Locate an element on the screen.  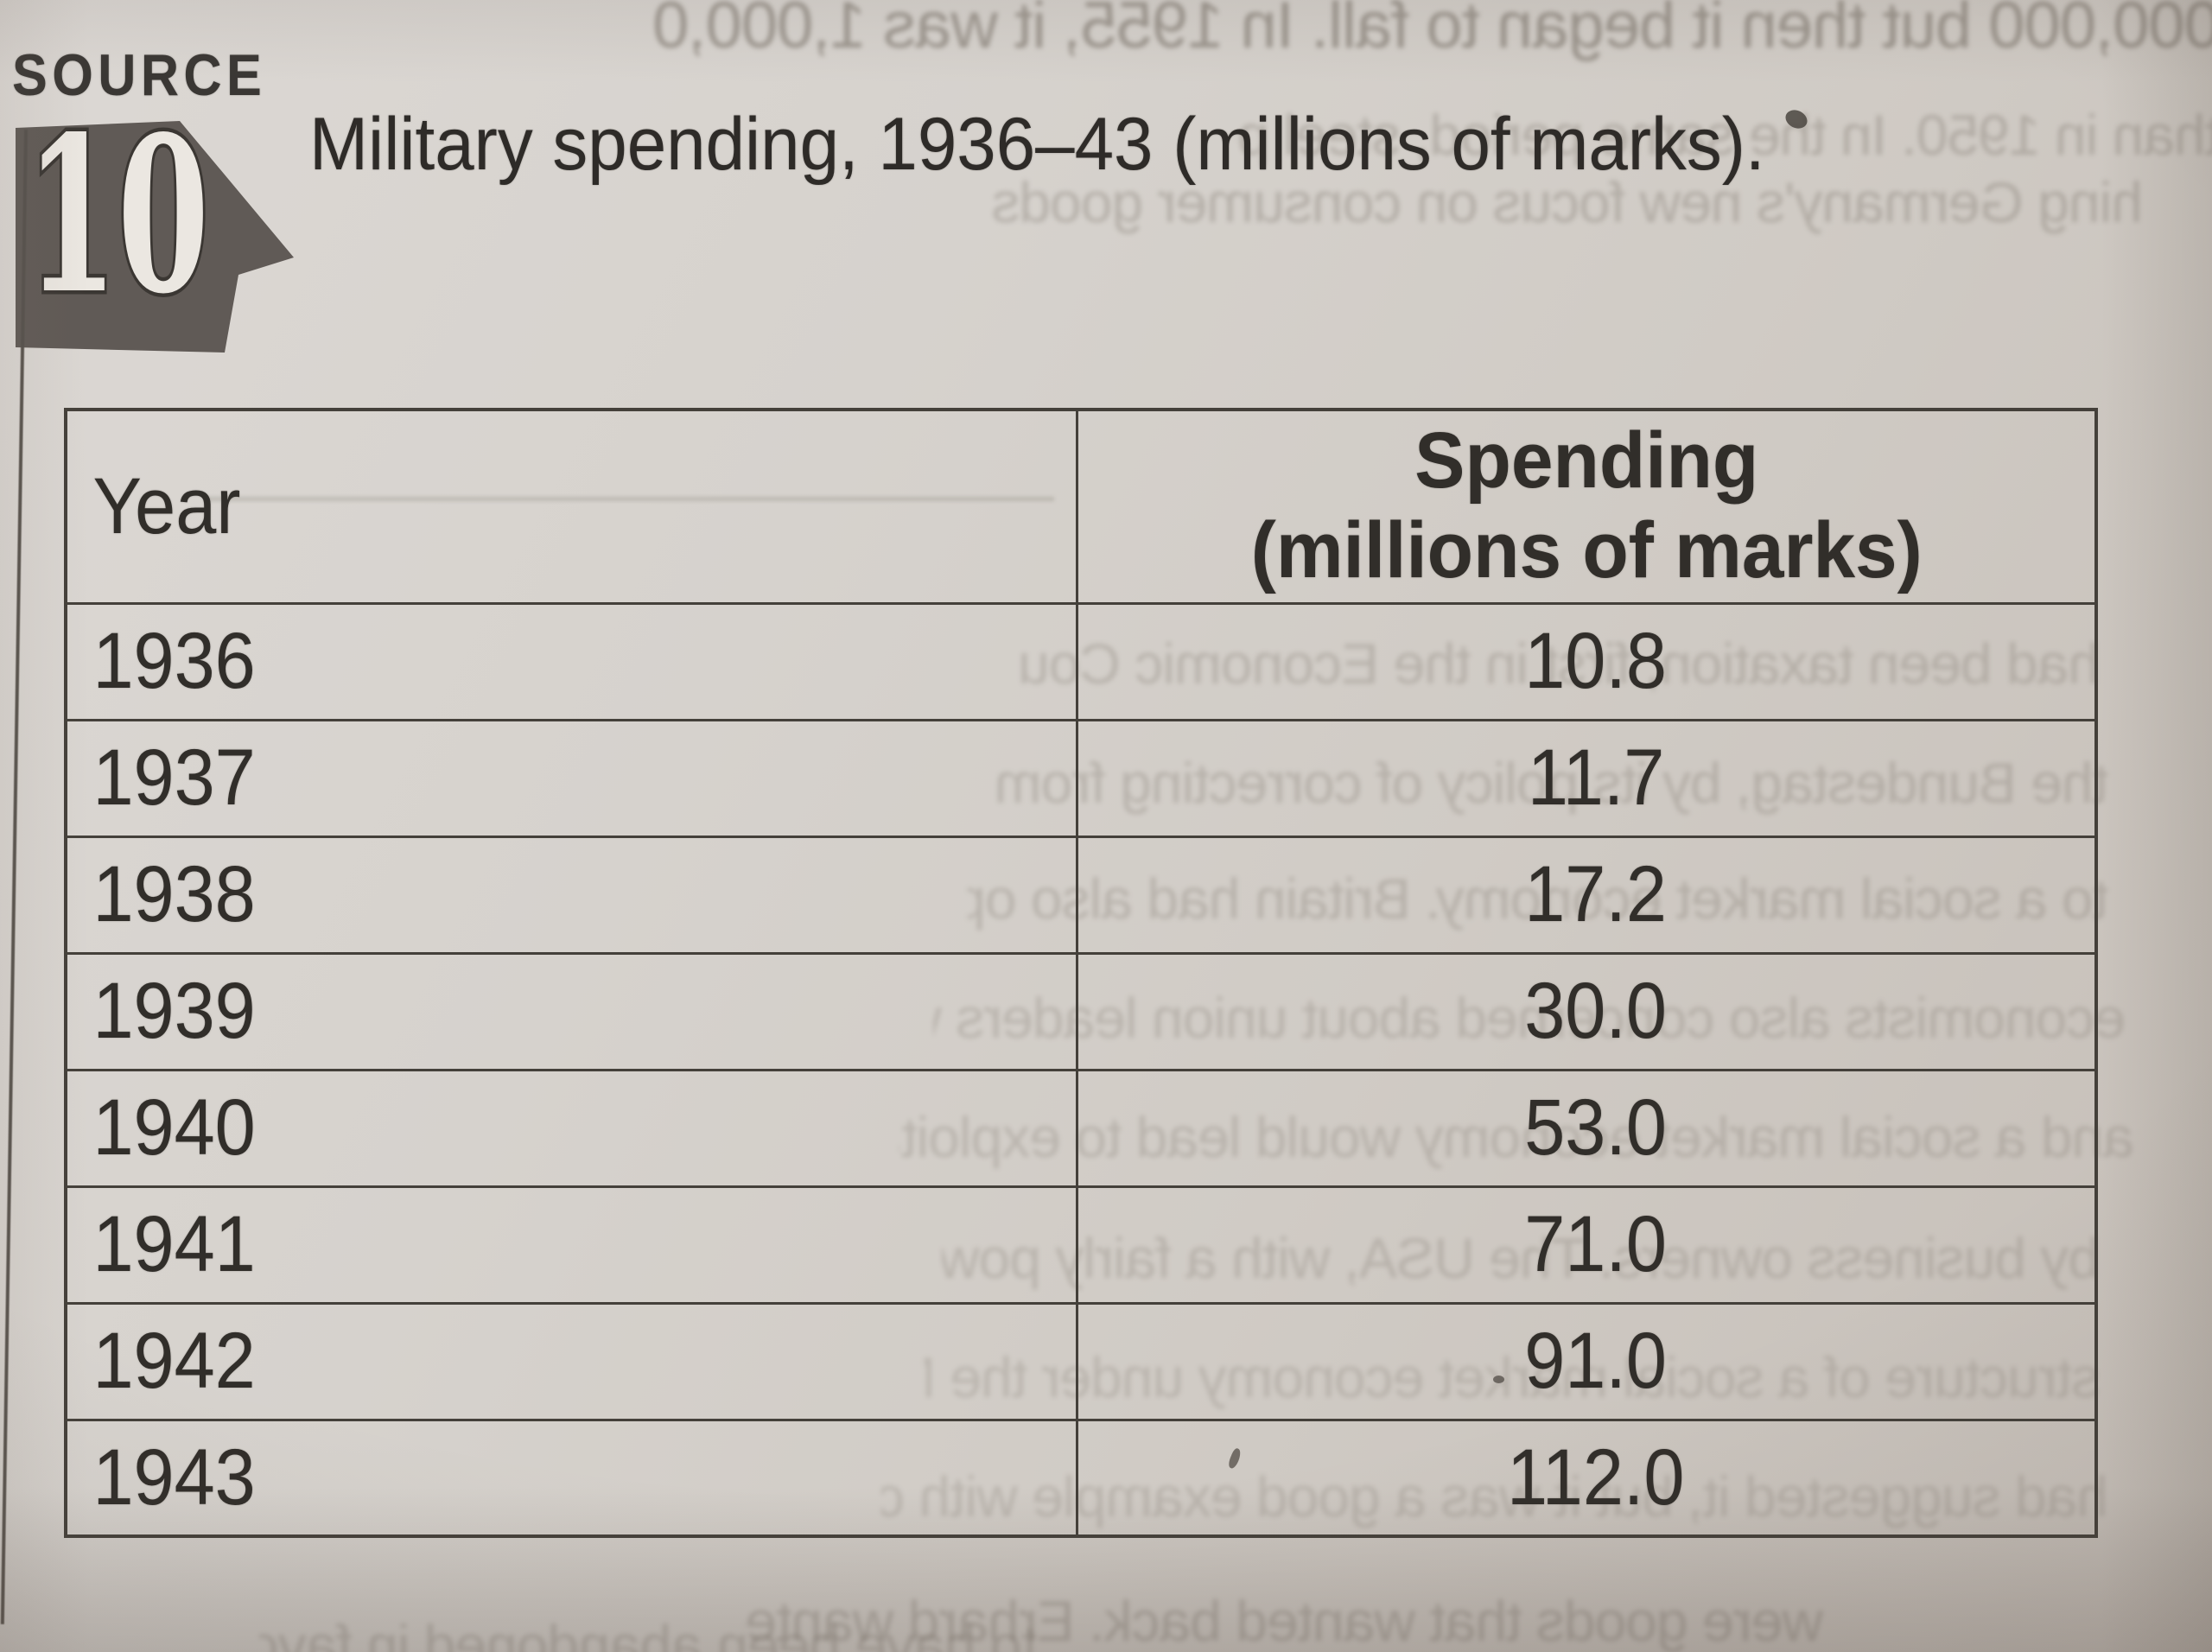
spending-cell: 30.0 is located at coordinates (1586, 1011).